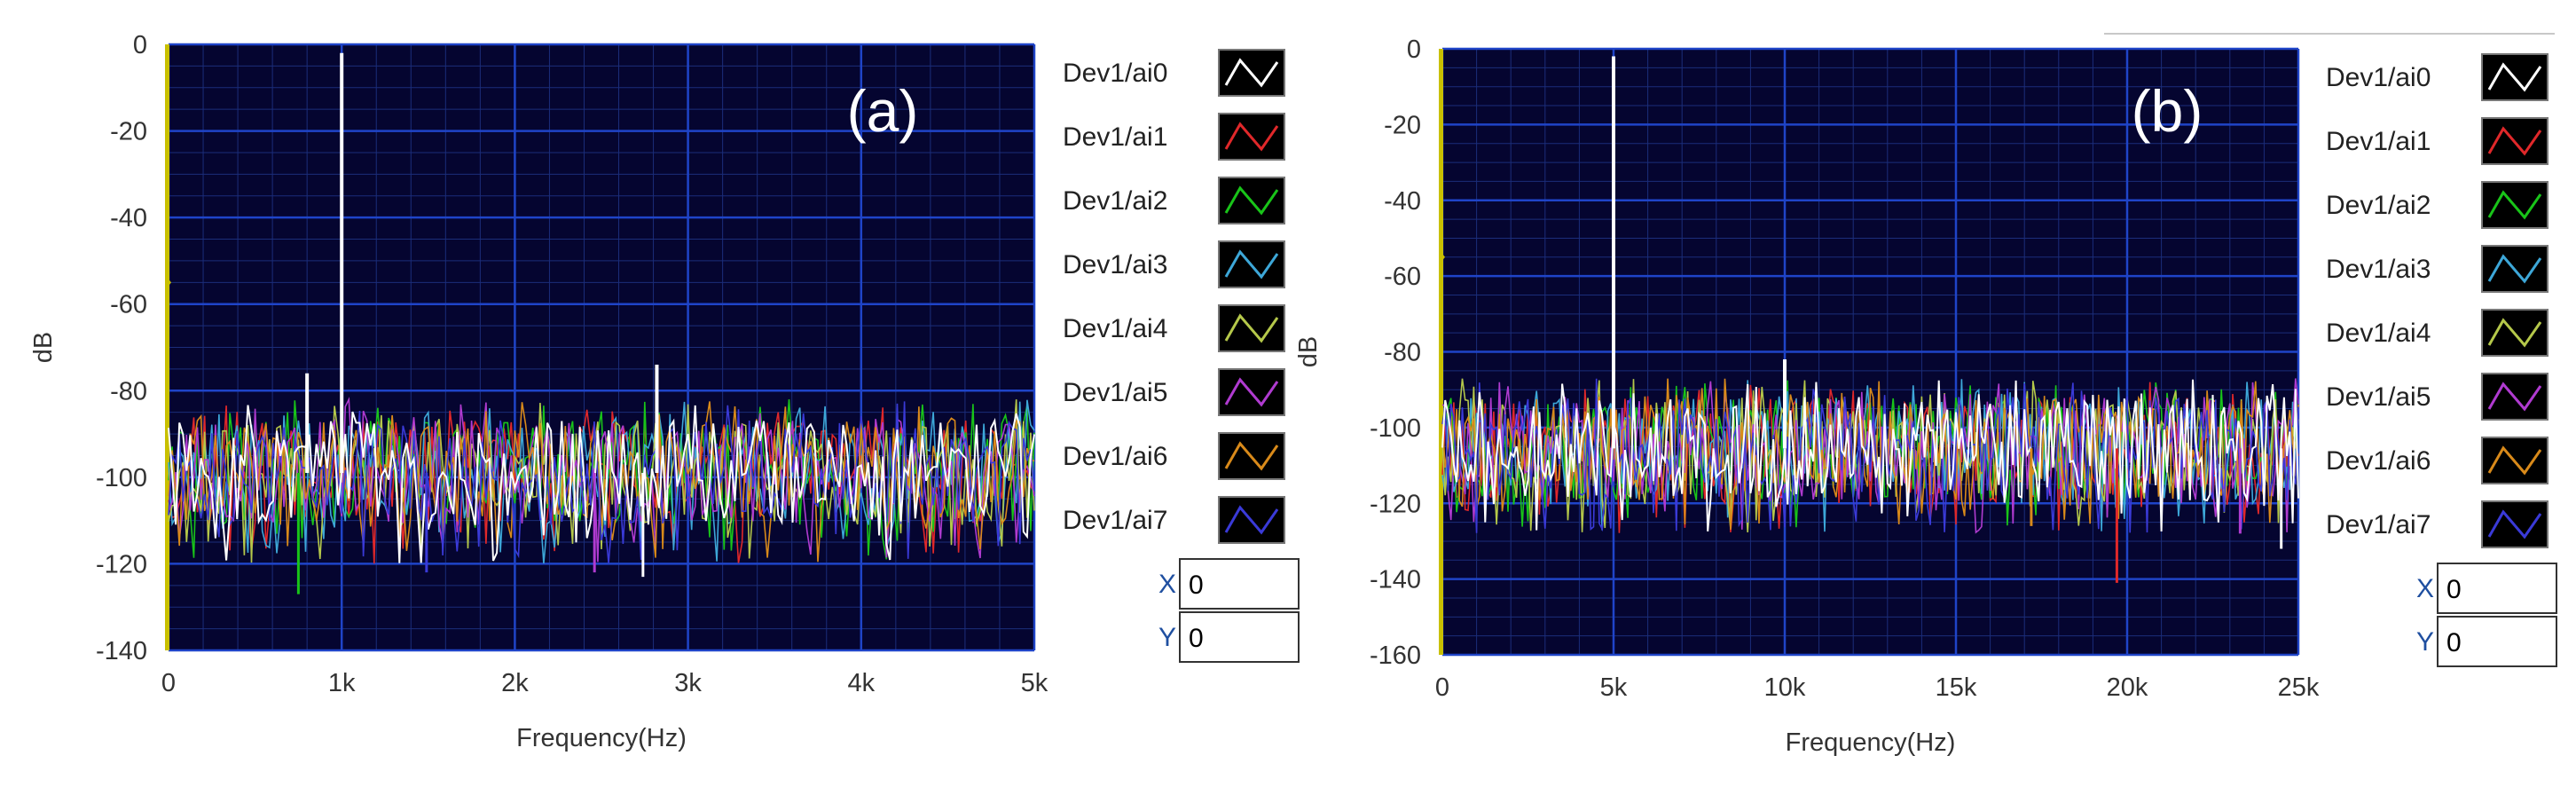 This screenshot has height=795, width=2576. Describe the element at coordinates (883, 111) in the screenshot. I see `panel-label: (a)` at that location.